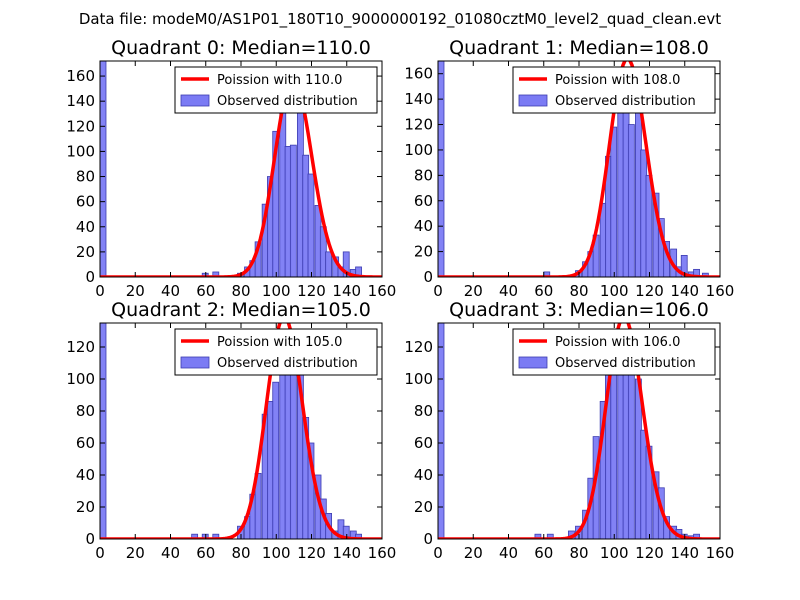  Describe the element at coordinates (614, 291) in the screenshot. I see `quadrant-1-x-tick-label: 100` at that location.